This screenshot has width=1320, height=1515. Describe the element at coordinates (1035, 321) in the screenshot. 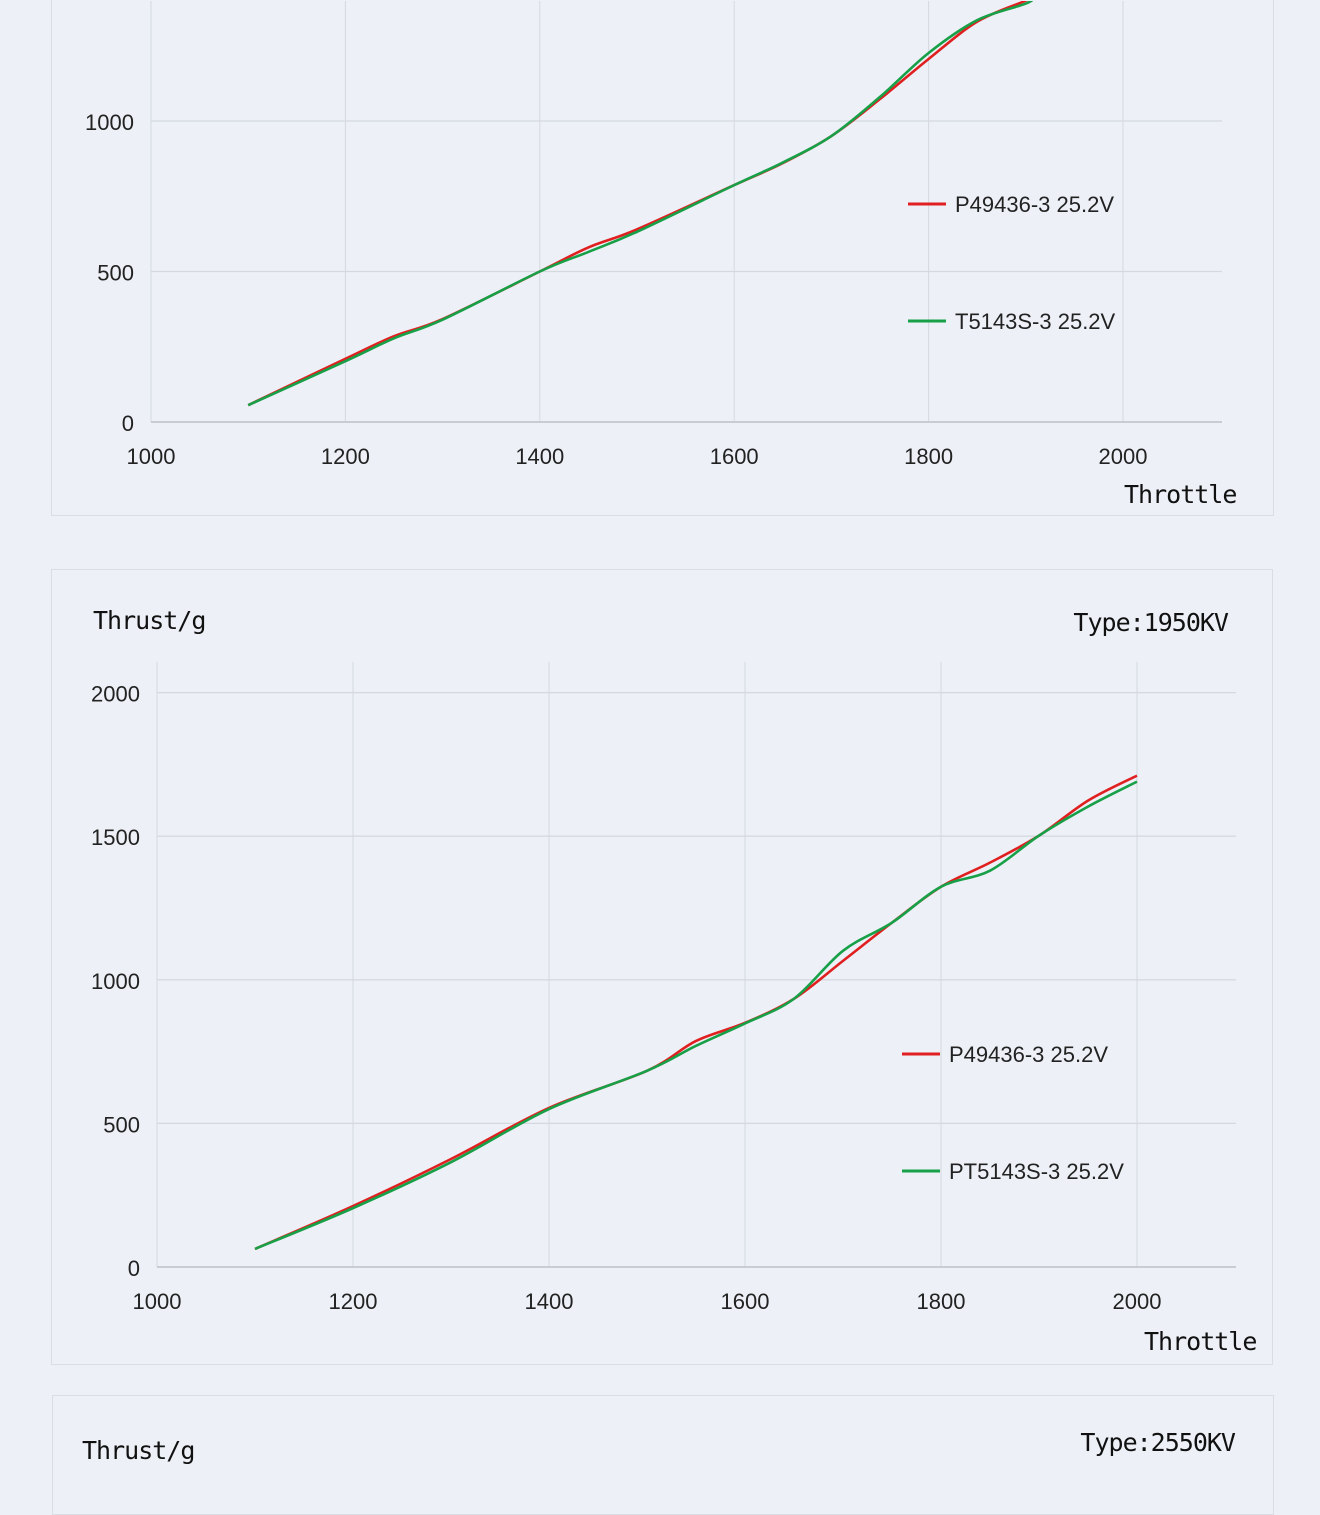

I see `legend-label: T5143S-3 25.2V` at that location.